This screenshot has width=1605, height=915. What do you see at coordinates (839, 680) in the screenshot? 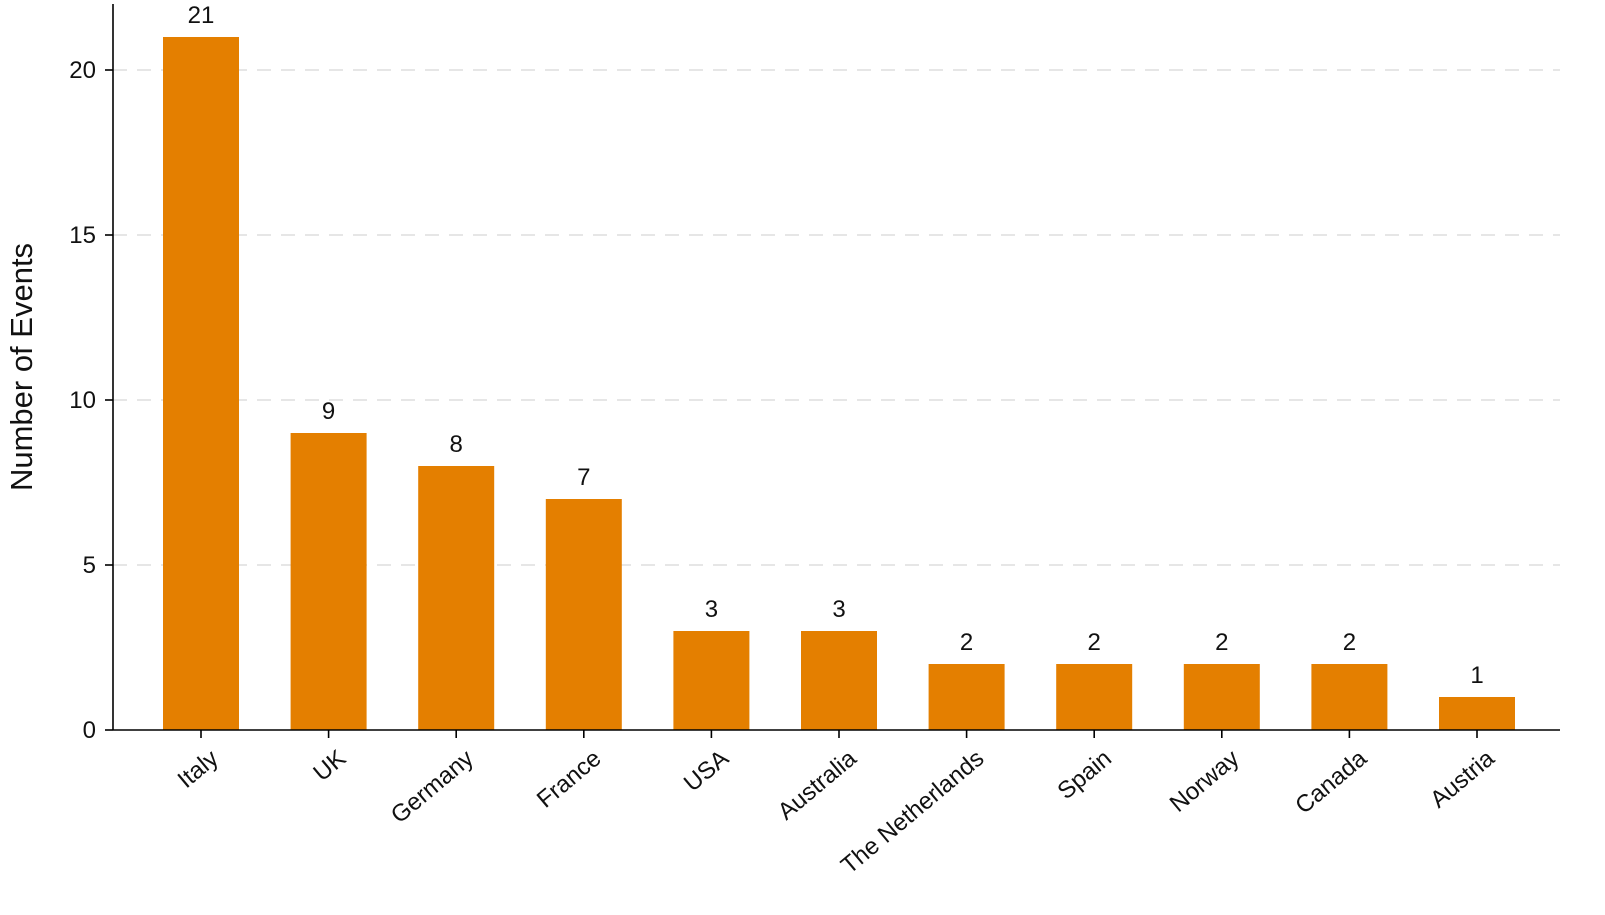
I see `bar-australia` at bounding box center [839, 680].